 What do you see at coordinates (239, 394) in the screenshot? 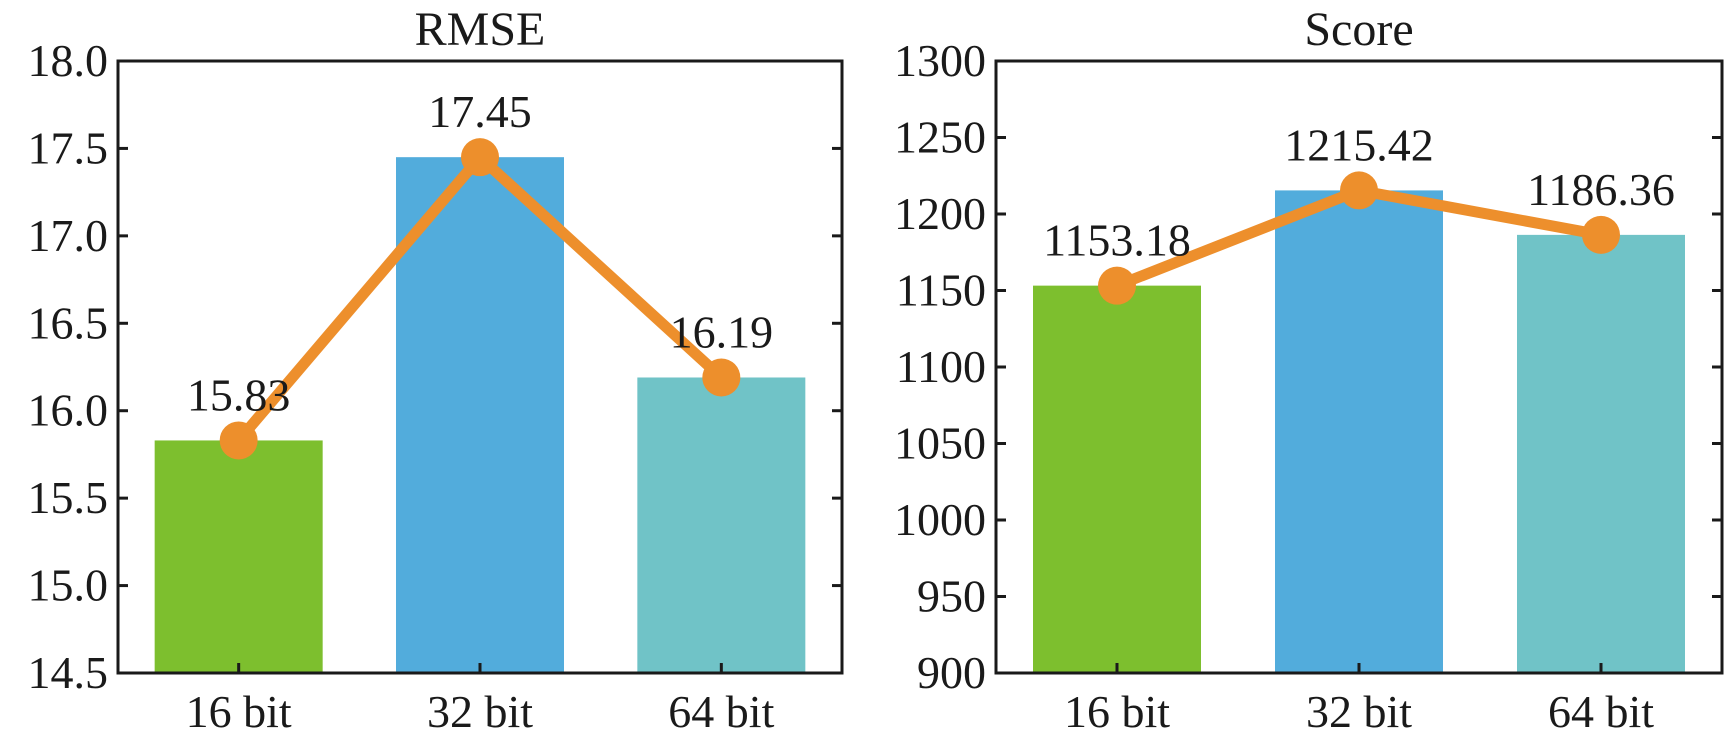
I see `rmse-data-label: 15.83` at bounding box center [239, 394].